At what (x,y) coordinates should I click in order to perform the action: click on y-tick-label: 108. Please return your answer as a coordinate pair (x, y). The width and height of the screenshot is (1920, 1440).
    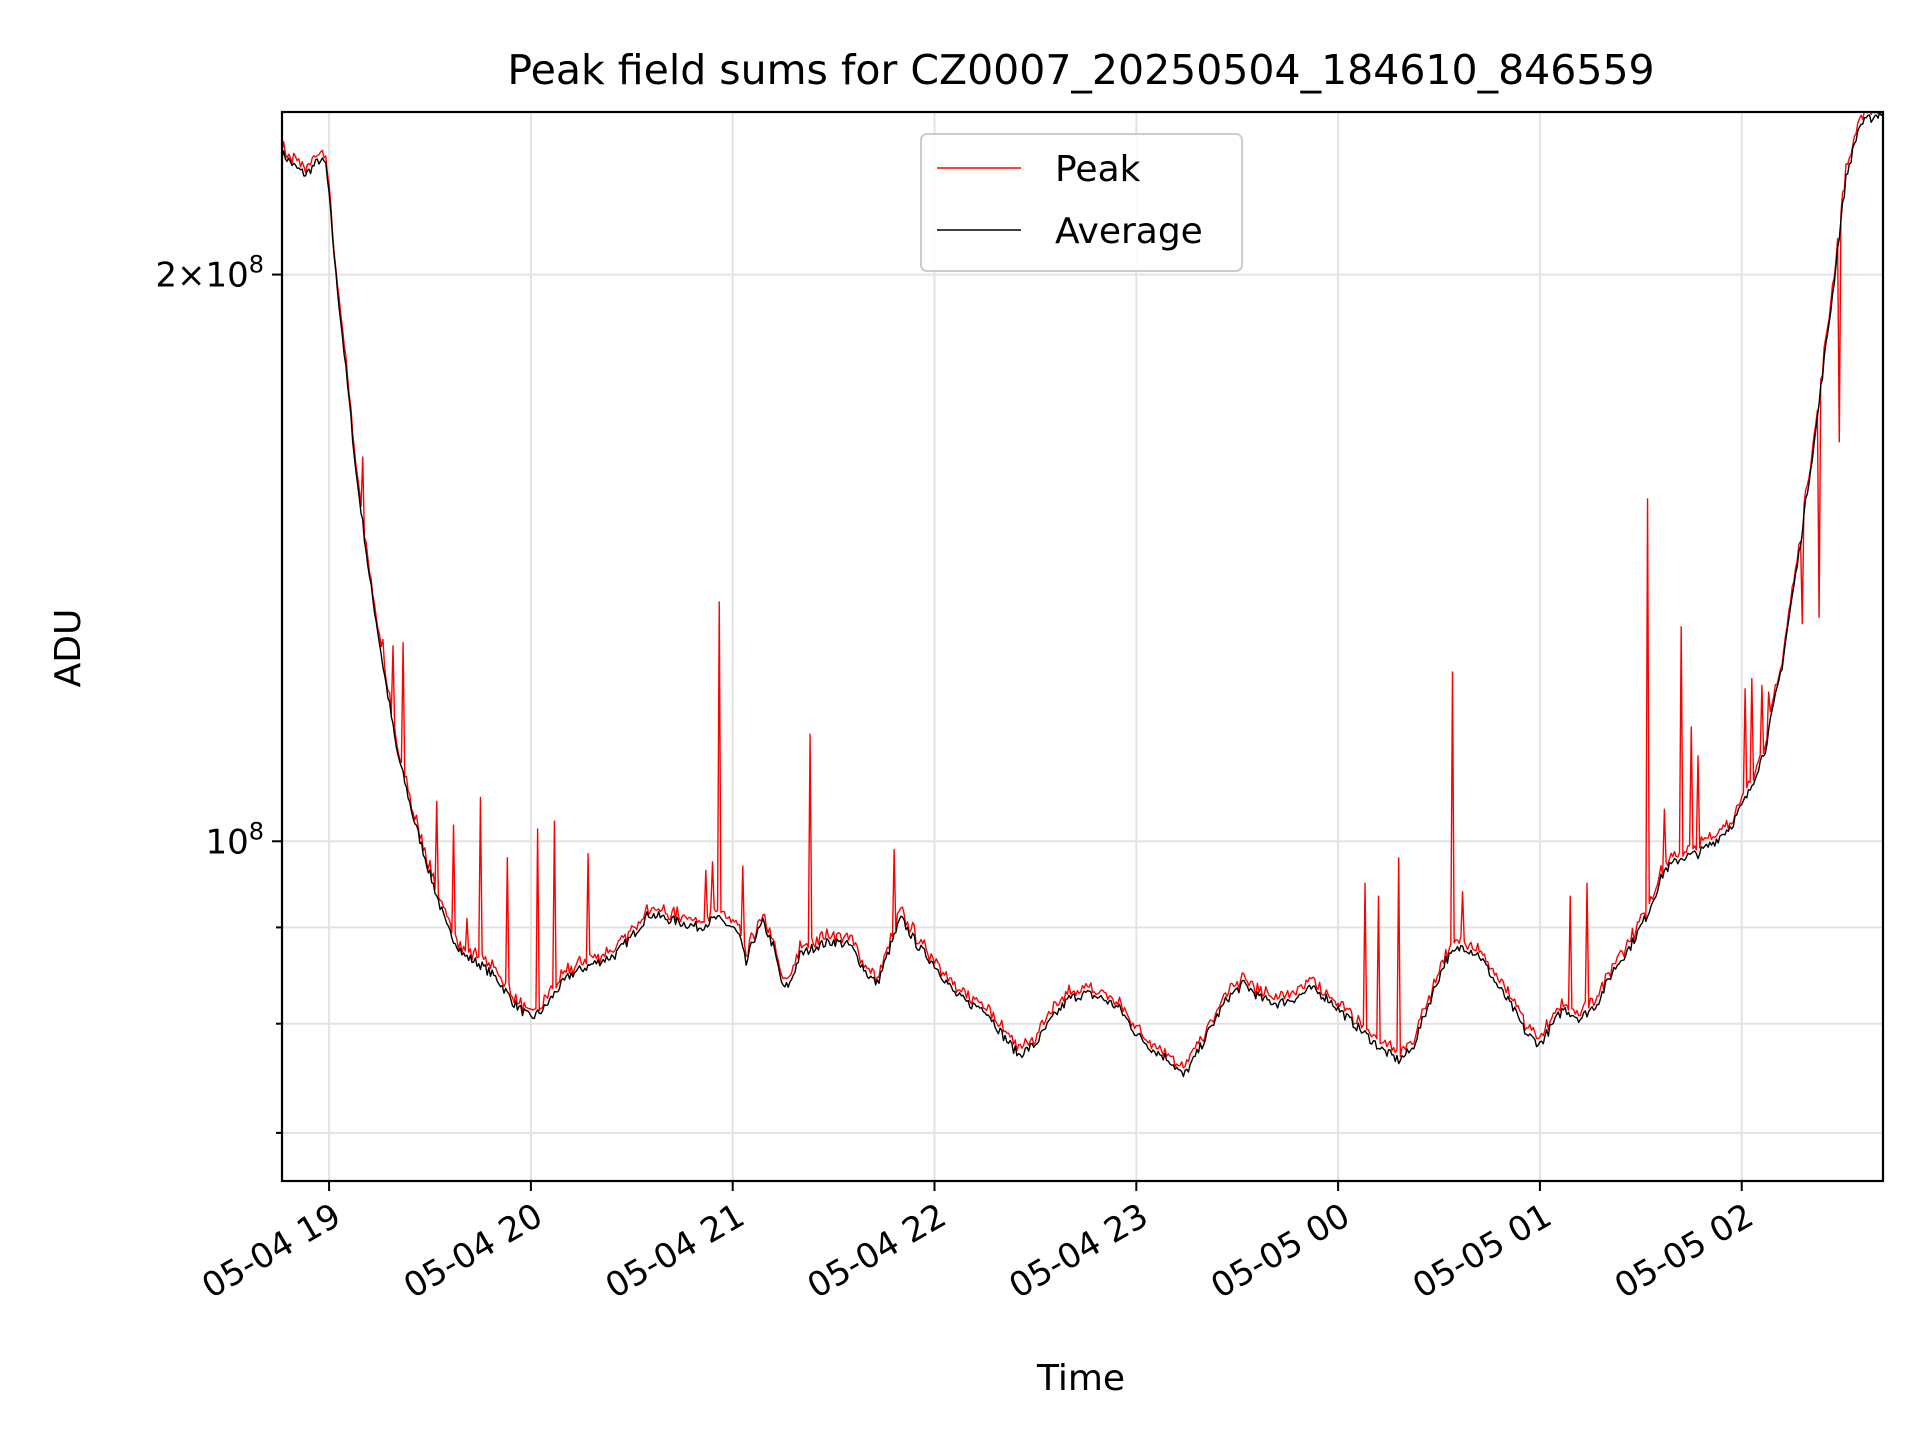
    Looking at the image, I should click on (234, 839).